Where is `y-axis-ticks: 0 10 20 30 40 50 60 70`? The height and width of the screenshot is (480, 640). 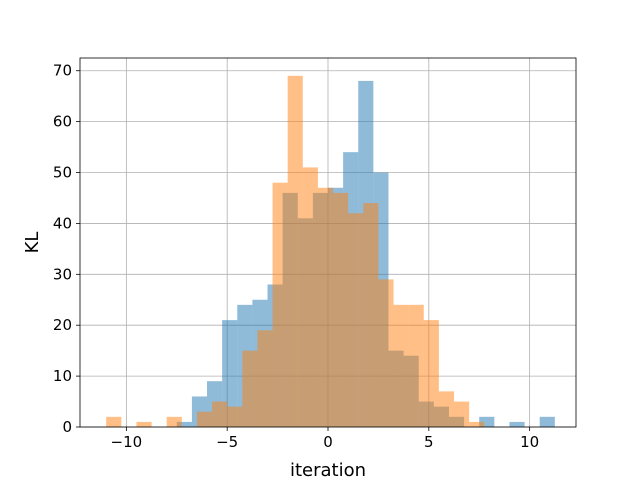
y-axis-ticks: 0 10 20 30 40 50 60 70 is located at coordinates (66, 249).